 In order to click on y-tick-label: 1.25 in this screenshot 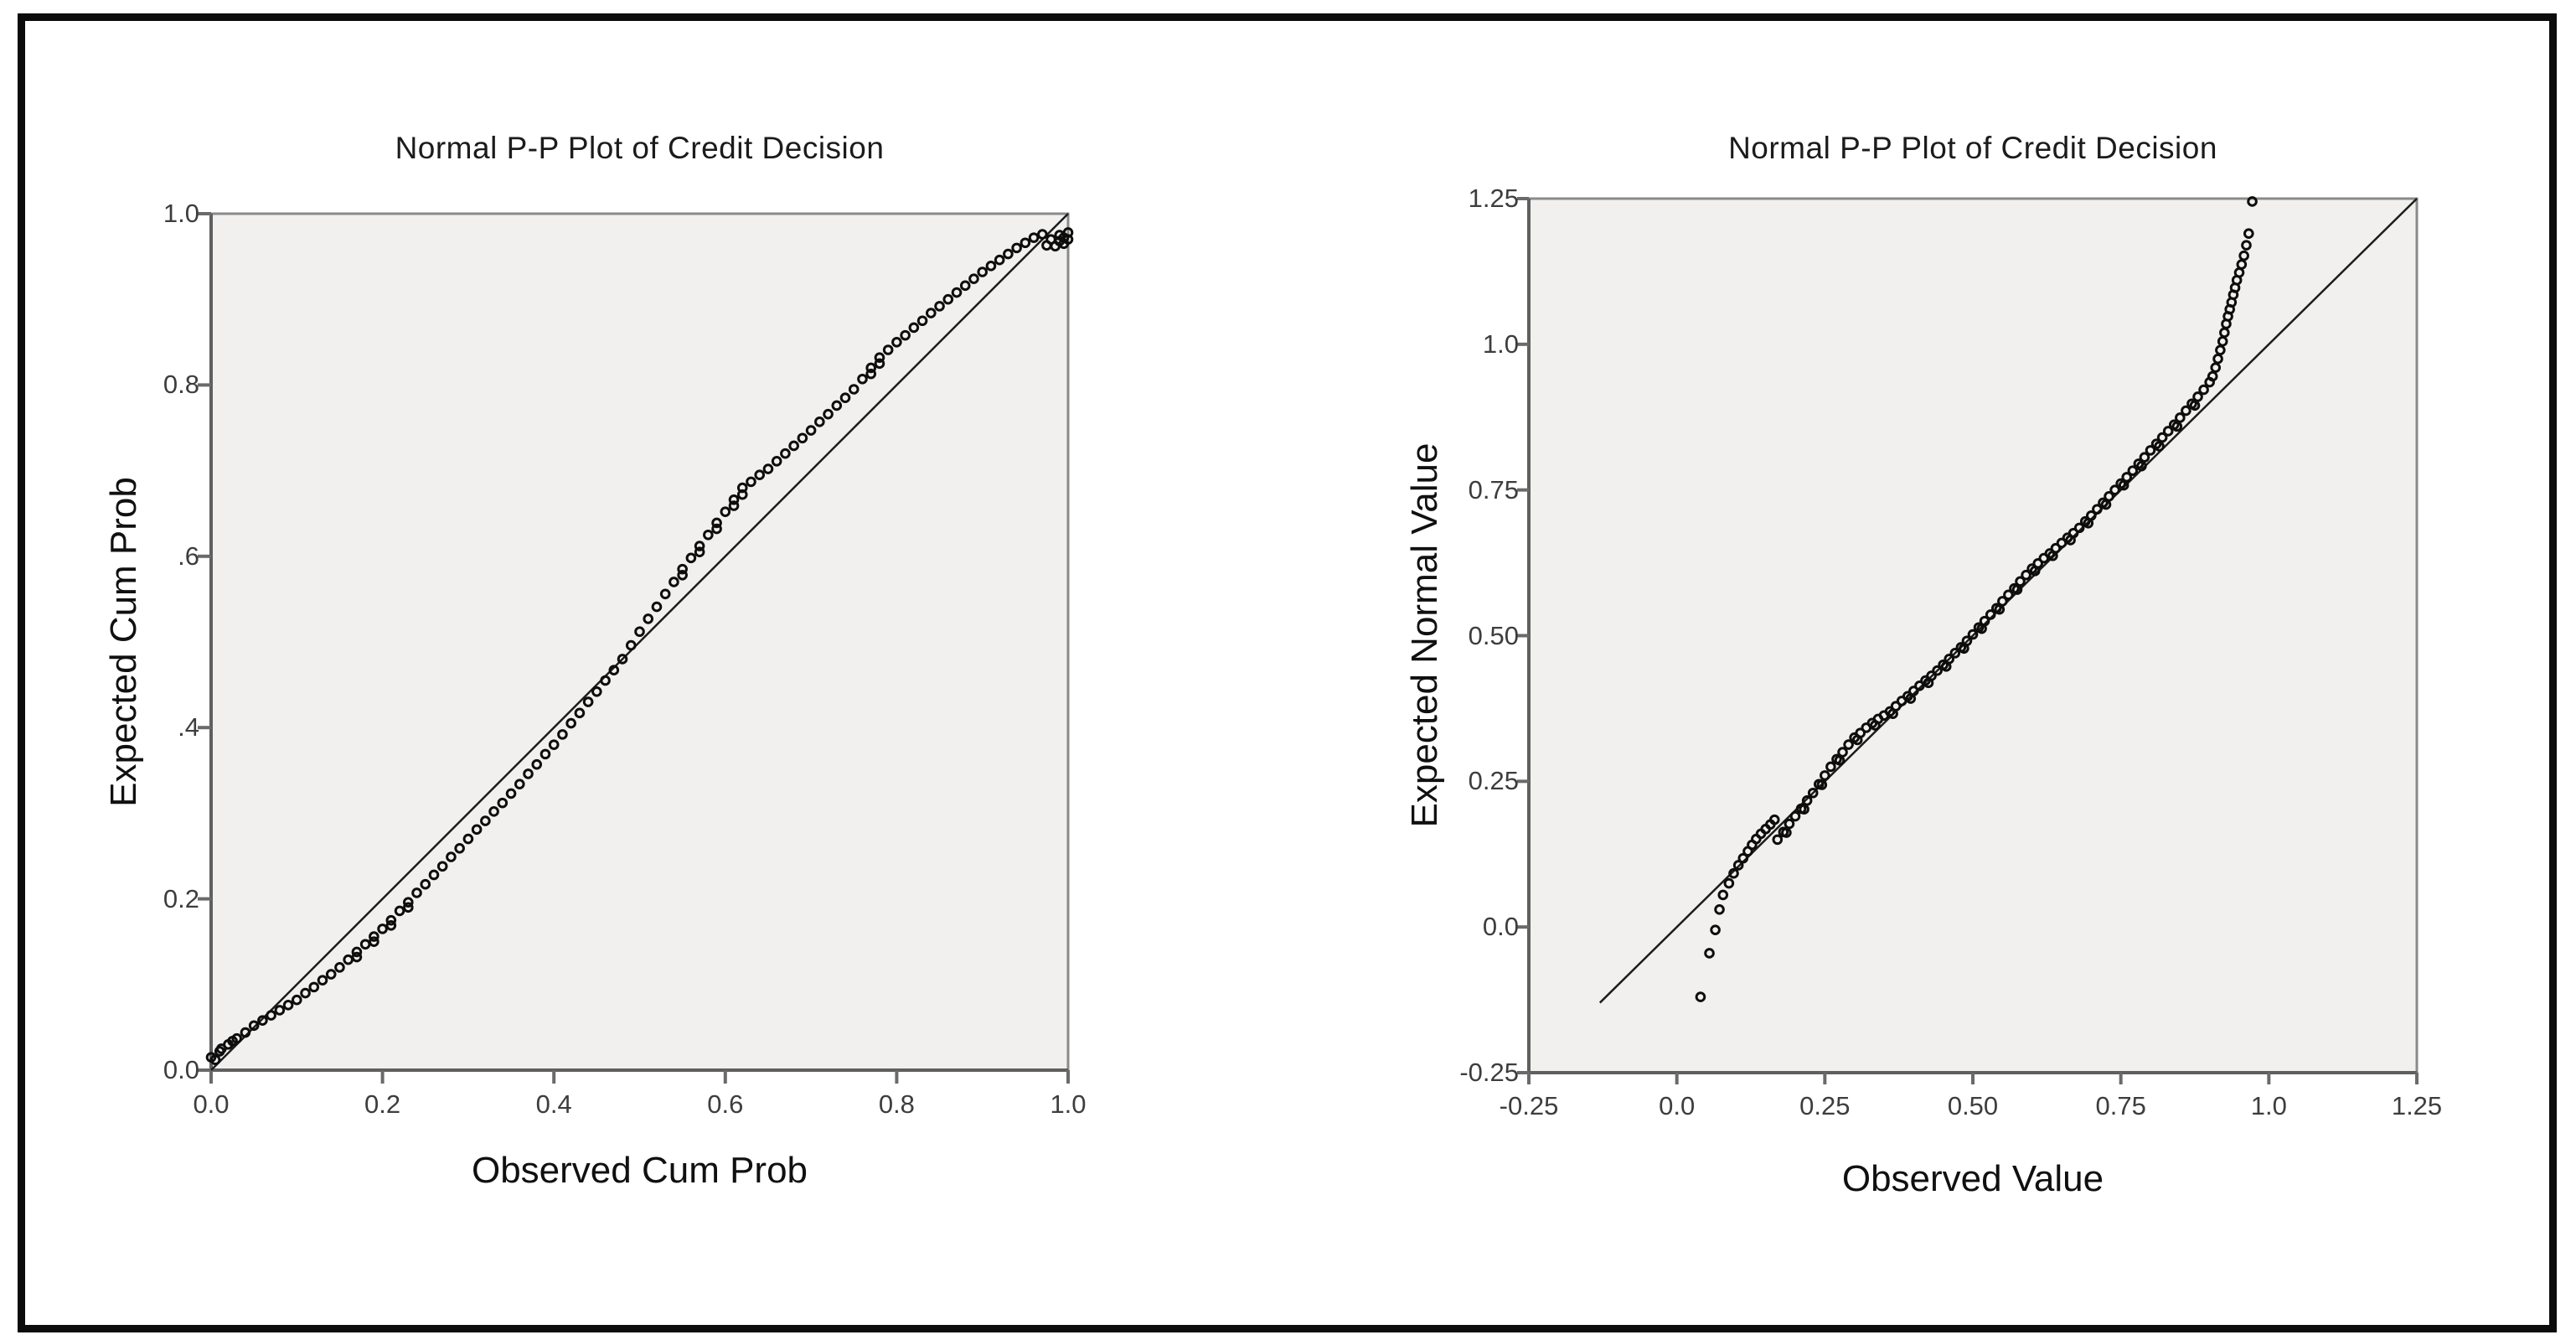, I will do `click(1493, 198)`.